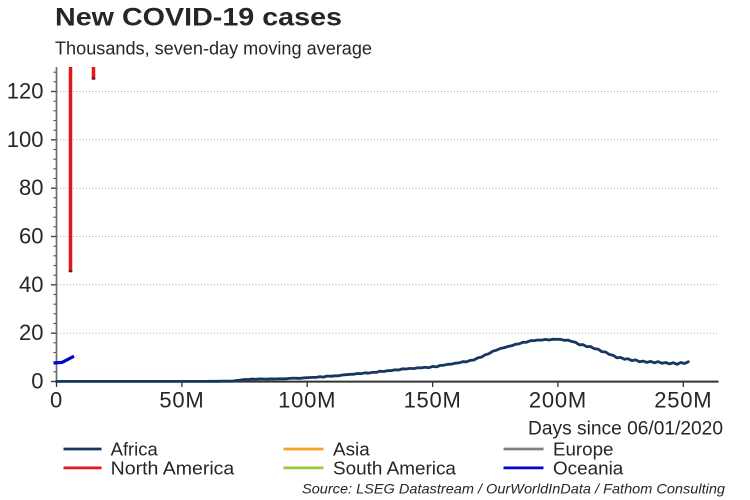 The width and height of the screenshot is (750, 500). Describe the element at coordinates (558, 400) in the screenshot. I see `svg-text: 200M` at that location.